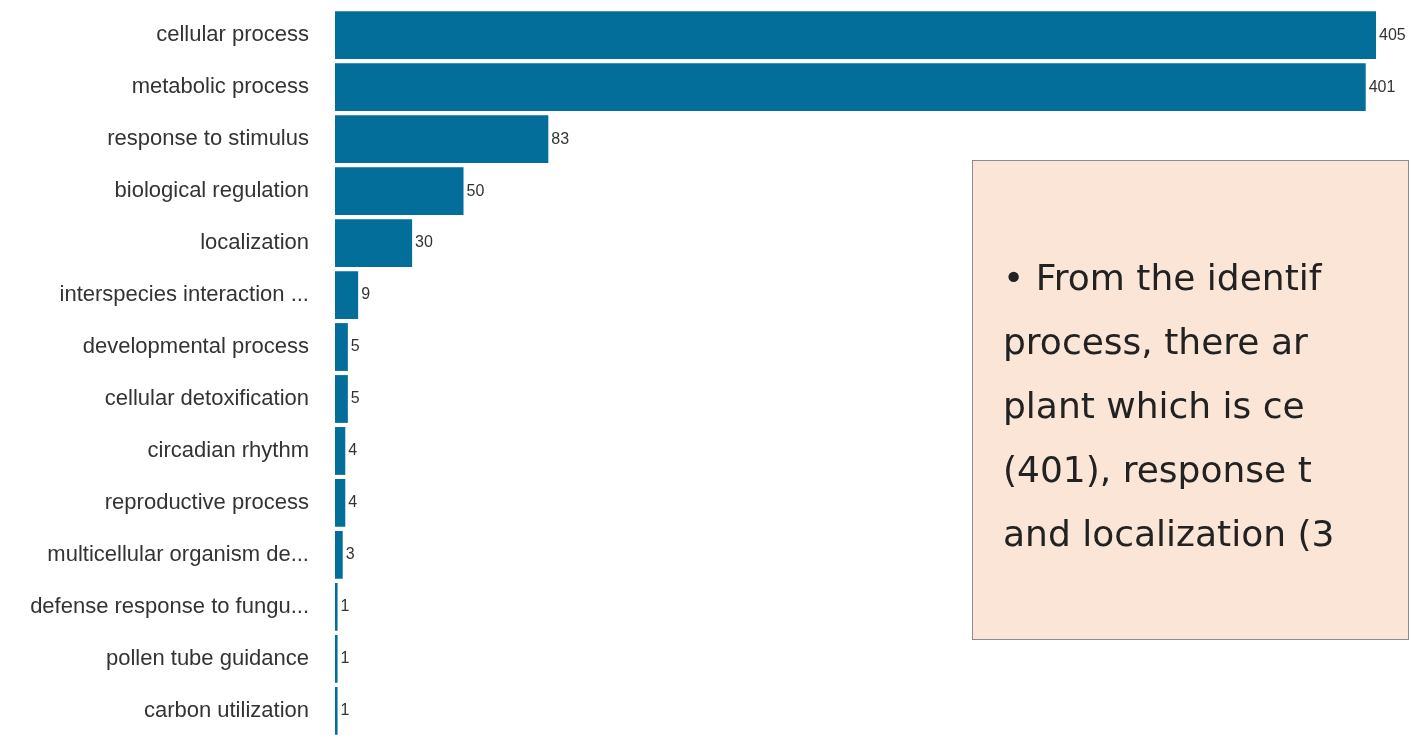 The image size is (1411, 750). What do you see at coordinates (228, 450) in the screenshot?
I see `y-tick-label: circadian rhythm` at bounding box center [228, 450].